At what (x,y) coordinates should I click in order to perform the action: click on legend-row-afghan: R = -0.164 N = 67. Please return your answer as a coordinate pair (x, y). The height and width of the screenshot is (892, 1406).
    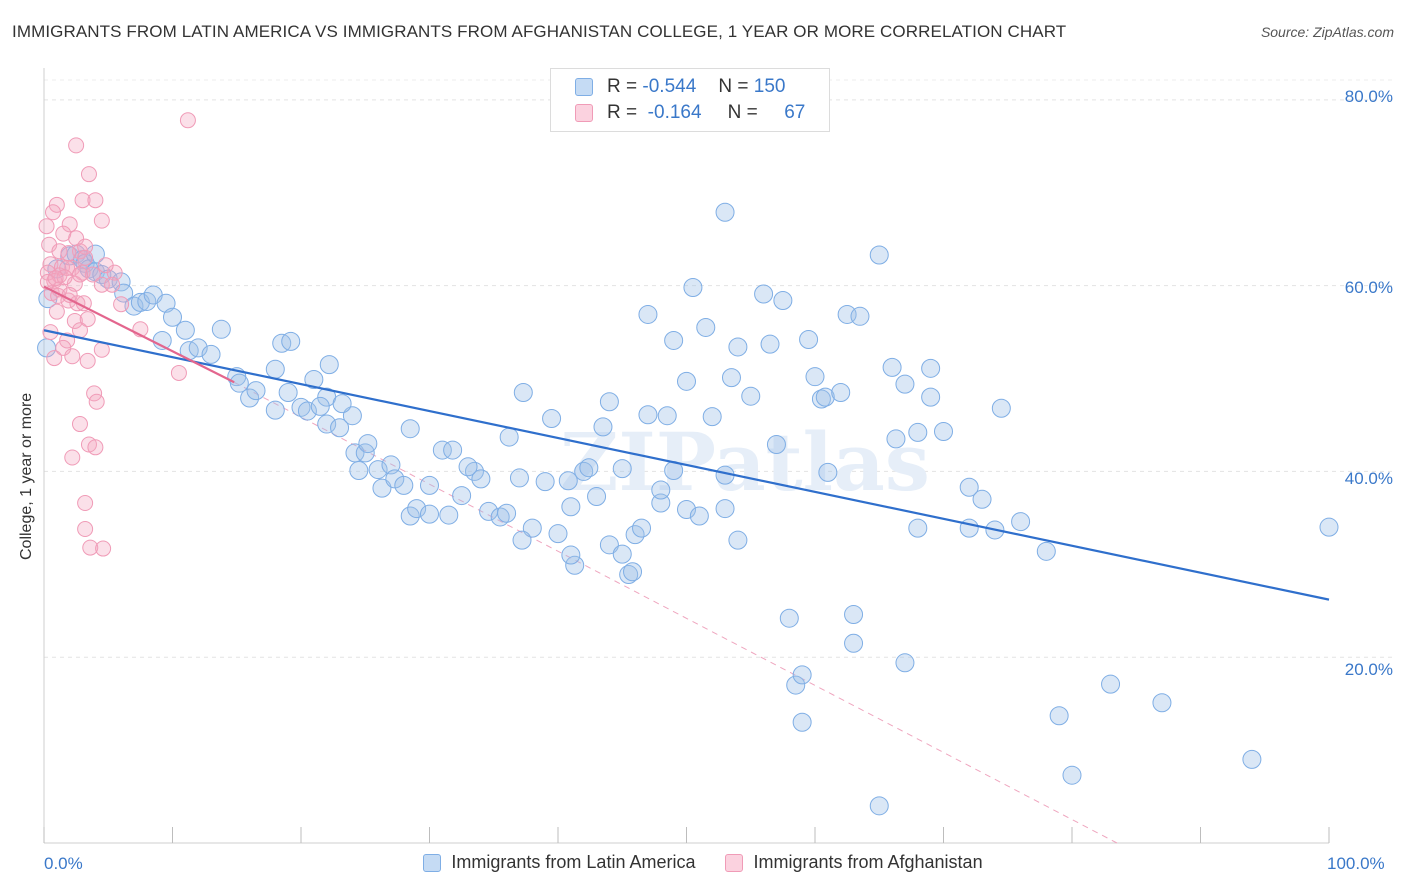
    Looking at the image, I should click on (690, 113).